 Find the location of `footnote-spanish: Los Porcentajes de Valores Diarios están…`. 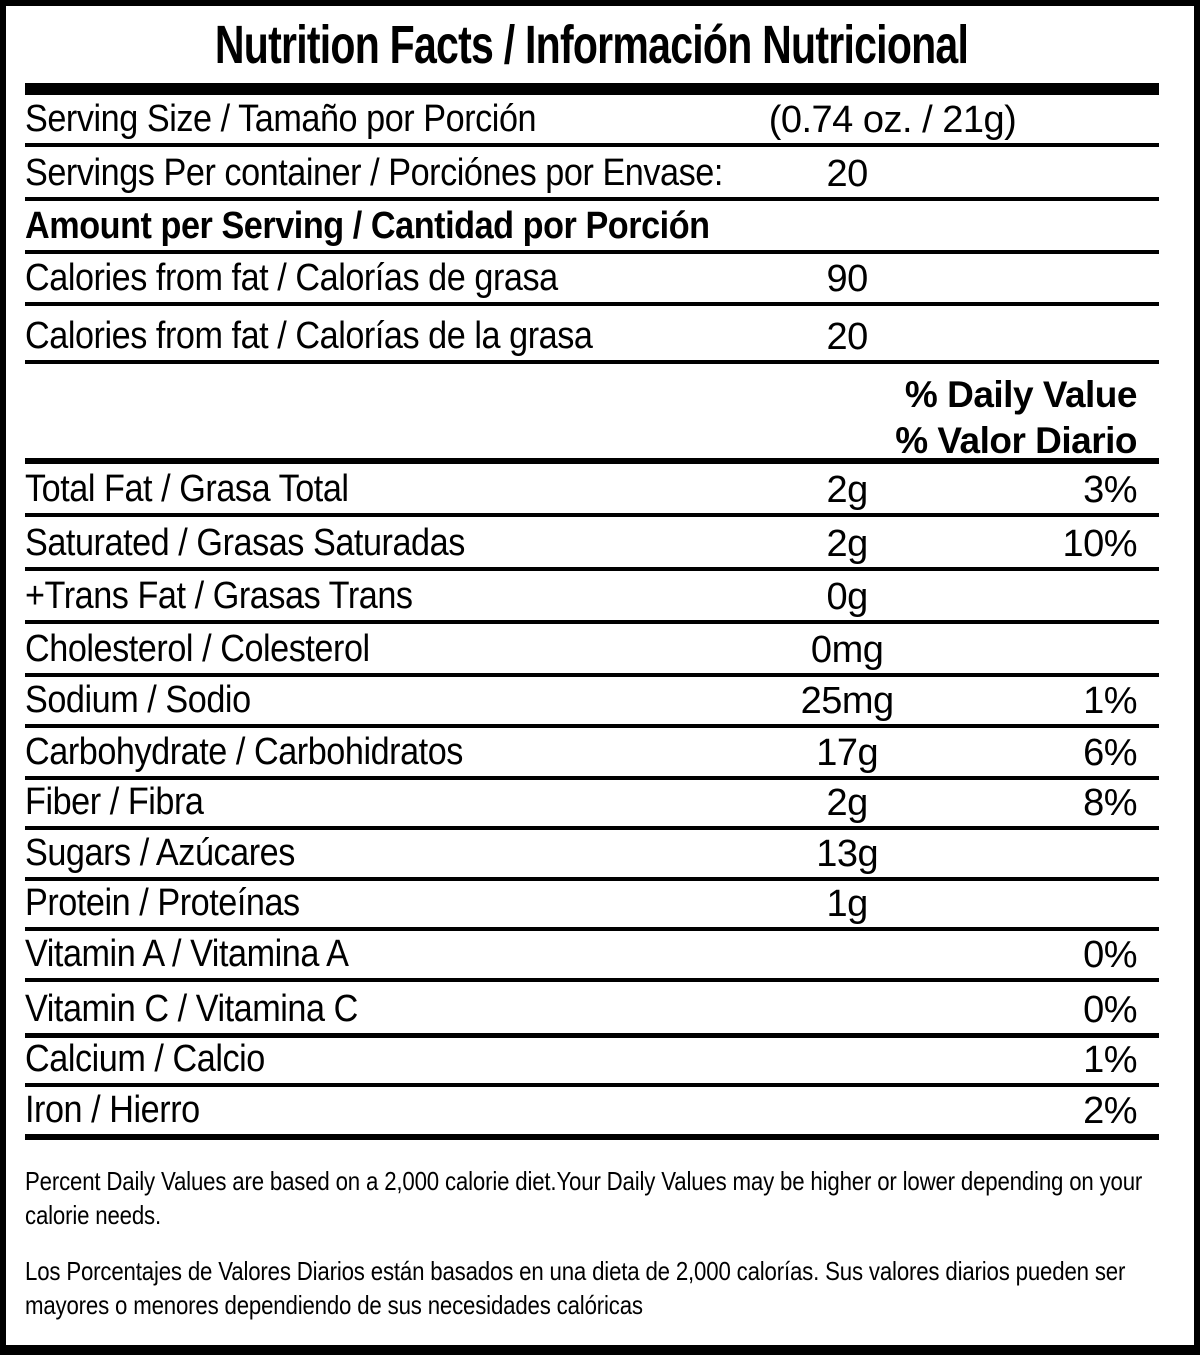

footnote-spanish: Los Porcentajes de Valores Diarios están… is located at coordinates (575, 1288).